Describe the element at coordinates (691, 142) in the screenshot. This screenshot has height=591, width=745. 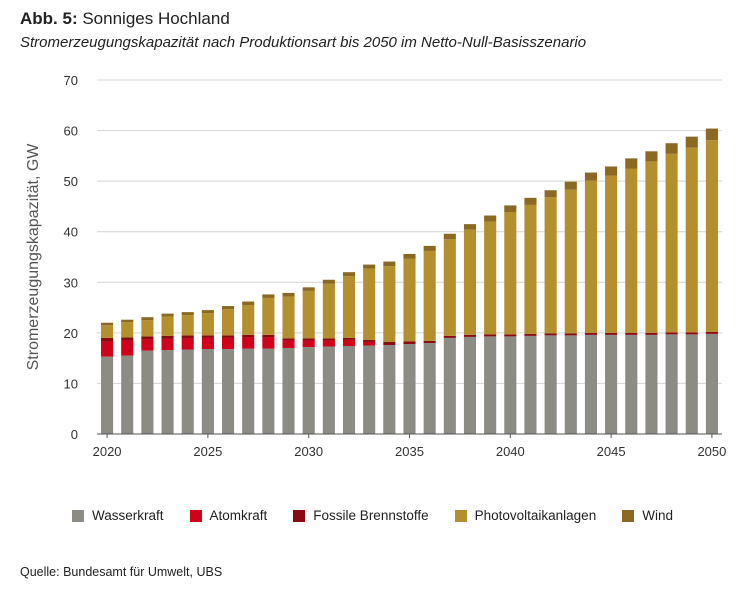
I see `bar-wind-2049` at that location.